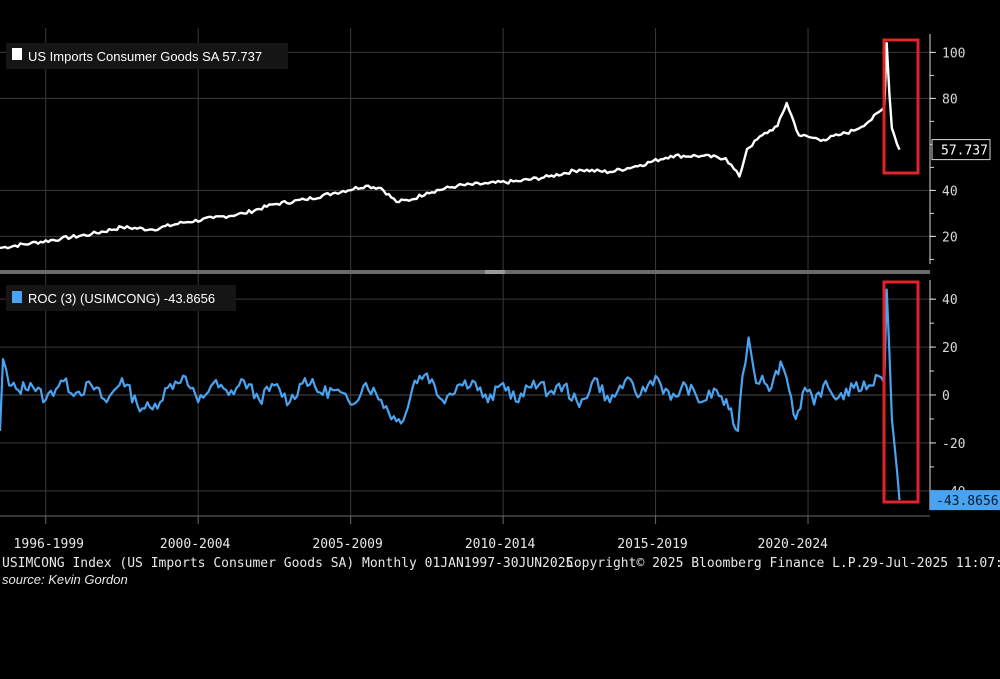 This screenshot has width=1000, height=679. I want to click on top-y-axis: 100 80 40 20, so click(947, 149).